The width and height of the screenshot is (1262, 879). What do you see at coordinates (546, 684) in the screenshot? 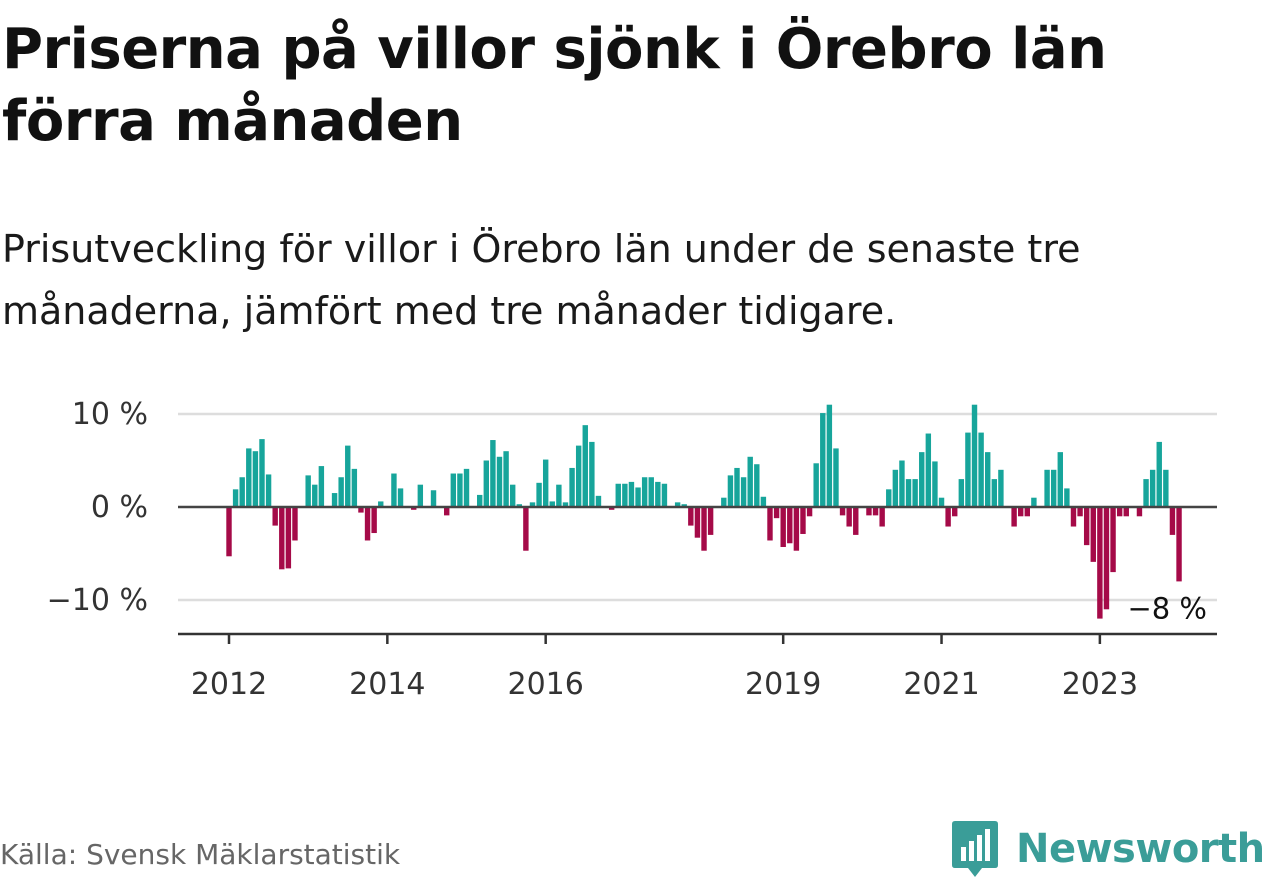
I see `x-tick-label: 2016` at bounding box center [546, 684].